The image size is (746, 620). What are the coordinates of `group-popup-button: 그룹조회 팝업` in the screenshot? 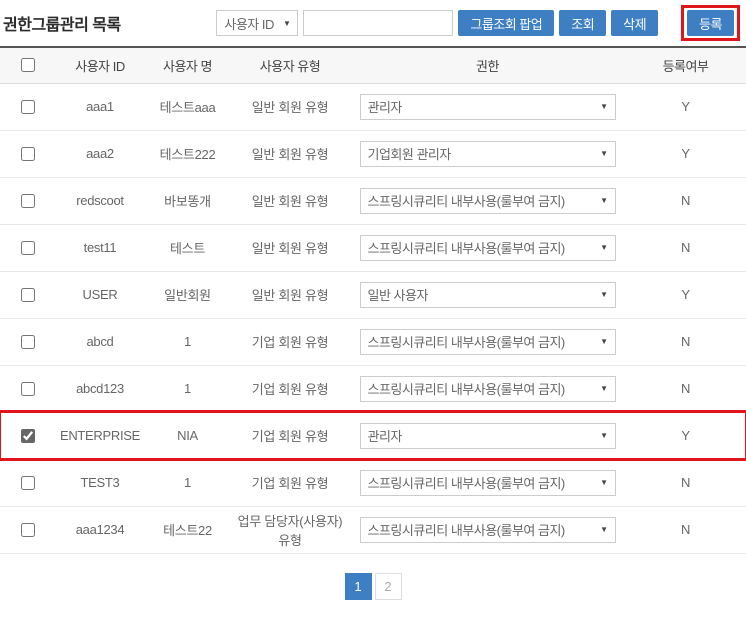 It's located at (506, 23).